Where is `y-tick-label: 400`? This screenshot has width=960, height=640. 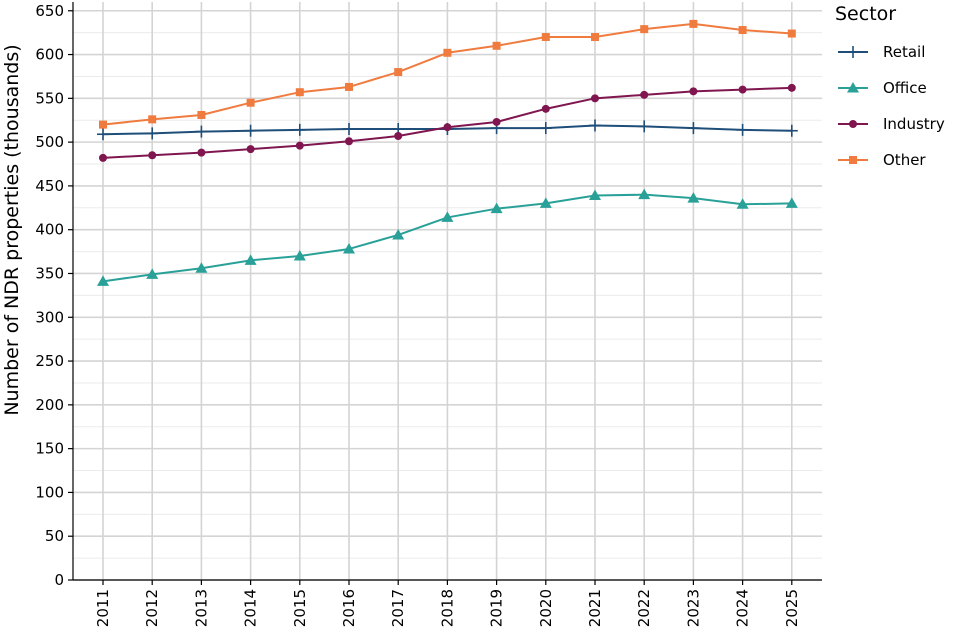
y-tick-label: 400 is located at coordinates (49, 230).